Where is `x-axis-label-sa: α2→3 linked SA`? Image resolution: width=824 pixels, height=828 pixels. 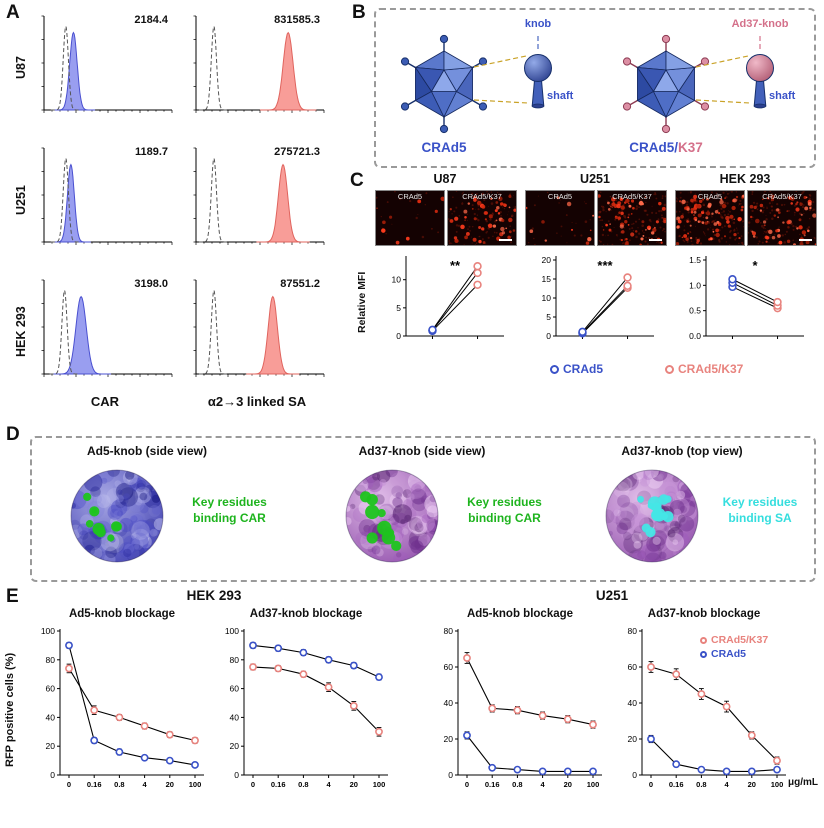 x-axis-label-sa: α2→3 linked SA is located at coordinates (257, 401).